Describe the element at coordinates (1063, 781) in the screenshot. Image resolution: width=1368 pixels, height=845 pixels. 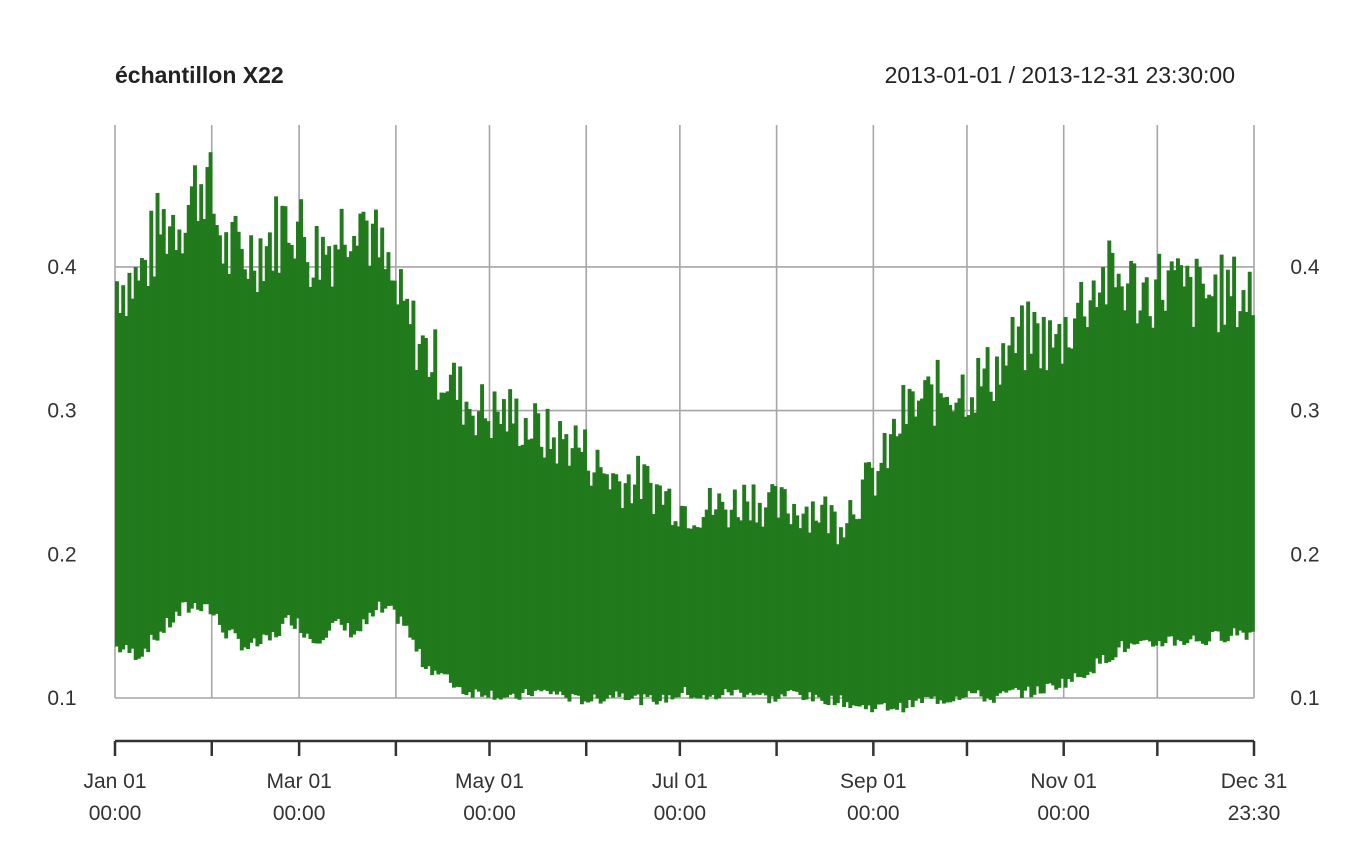
I see `x-tick-label: Nov 01` at that location.